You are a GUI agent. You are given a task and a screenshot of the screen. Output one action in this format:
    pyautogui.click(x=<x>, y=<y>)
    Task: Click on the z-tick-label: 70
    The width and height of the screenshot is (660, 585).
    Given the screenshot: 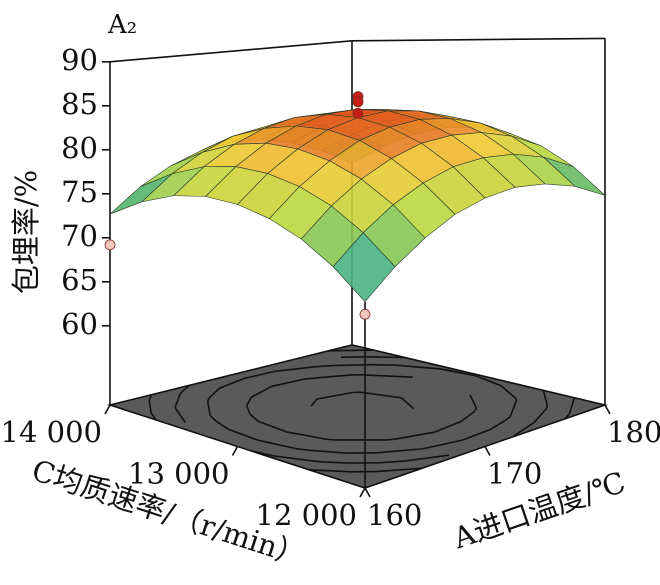 What is the action you would take?
    pyautogui.click(x=79, y=236)
    